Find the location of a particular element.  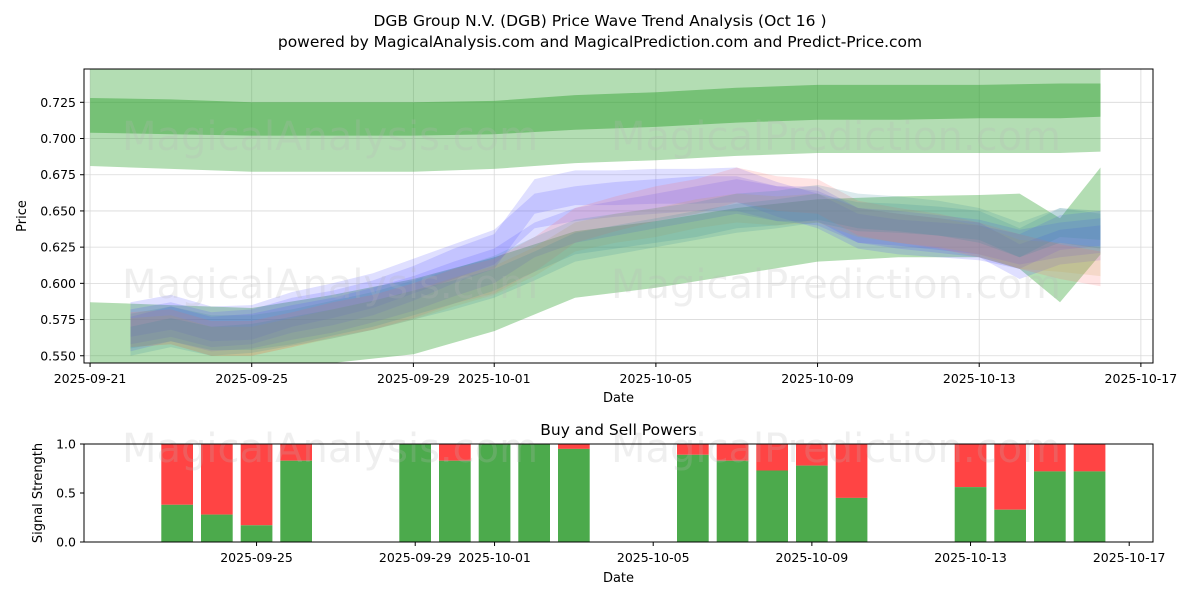

y-axis-label: Signal Strength is located at coordinates (38, 493).